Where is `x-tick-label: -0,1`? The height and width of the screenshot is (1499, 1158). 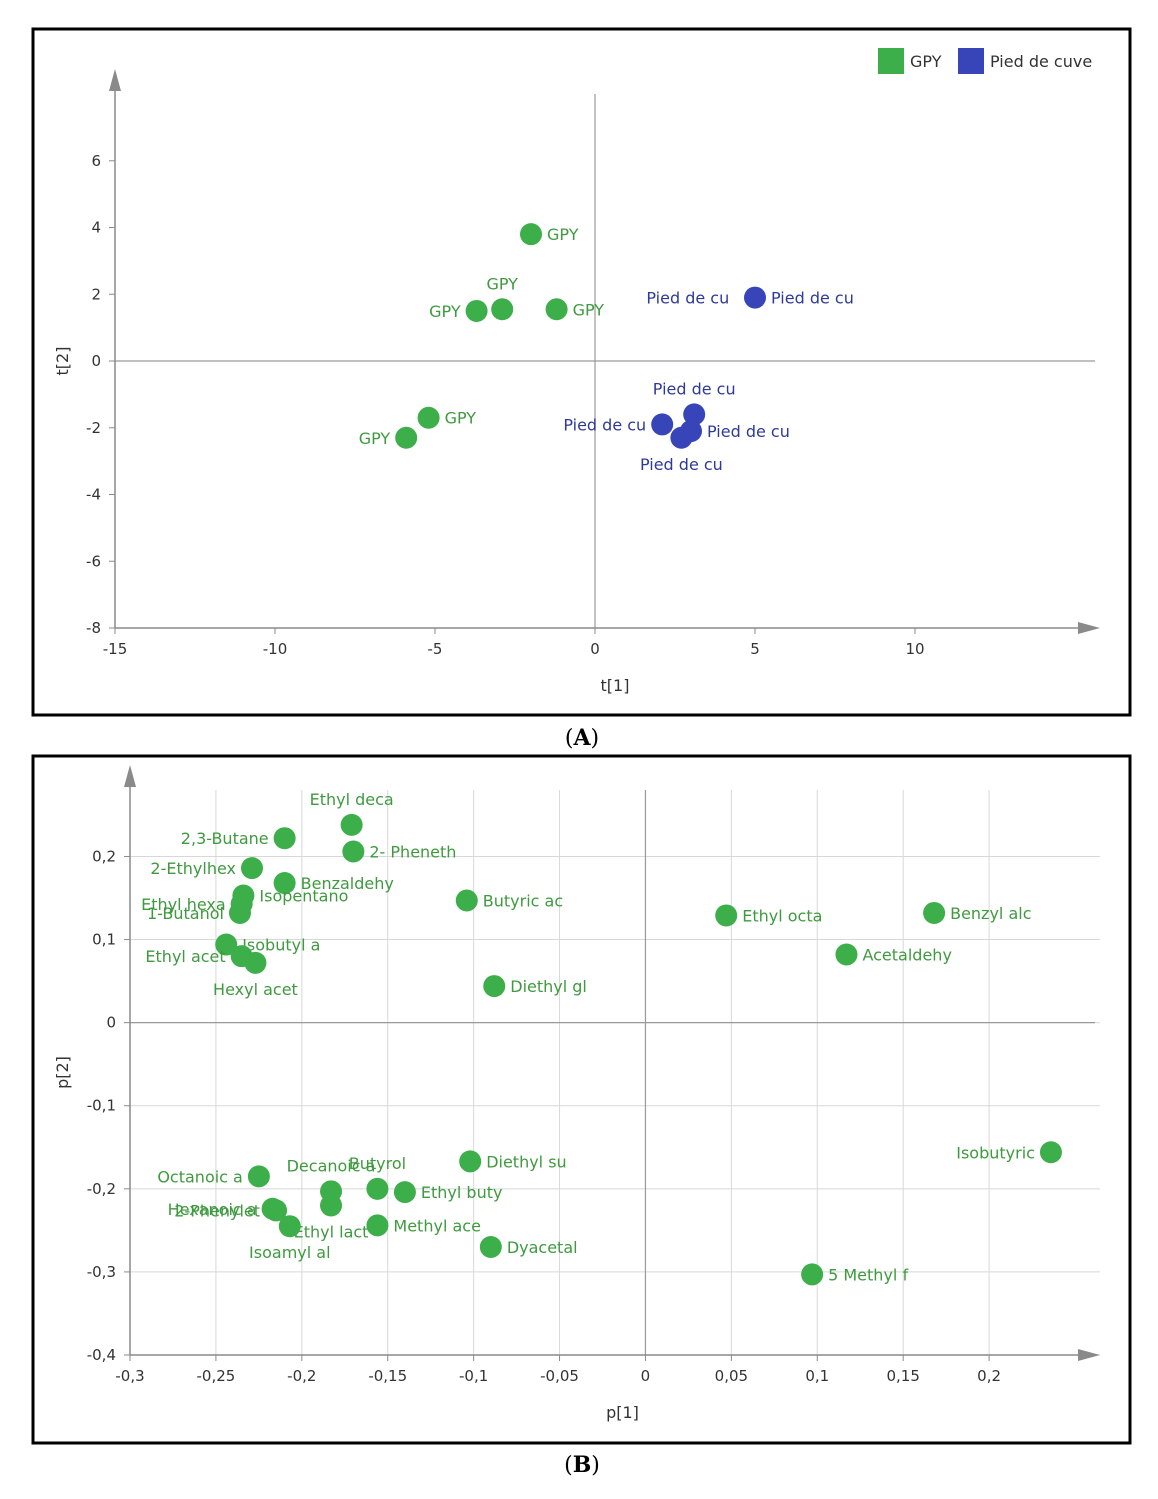 x-tick-label: -0,1 is located at coordinates (473, 1376).